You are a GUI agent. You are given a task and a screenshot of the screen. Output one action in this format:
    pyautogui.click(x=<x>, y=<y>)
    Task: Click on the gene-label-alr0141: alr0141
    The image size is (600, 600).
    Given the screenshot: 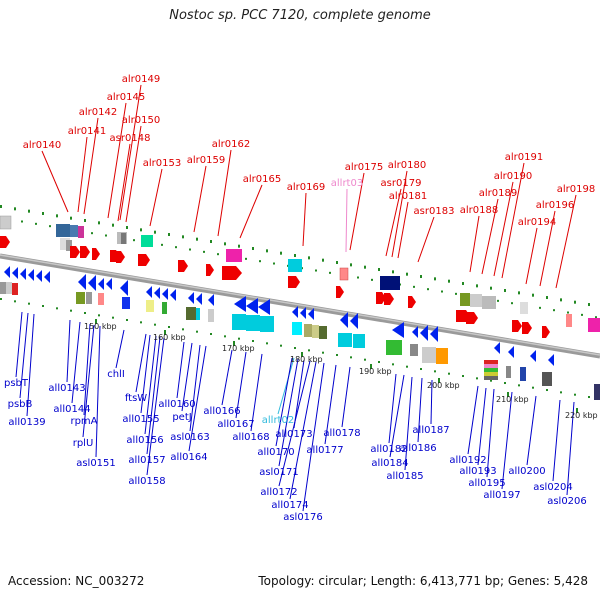 What is the action you would take?
    pyautogui.click(x=87, y=131)
    